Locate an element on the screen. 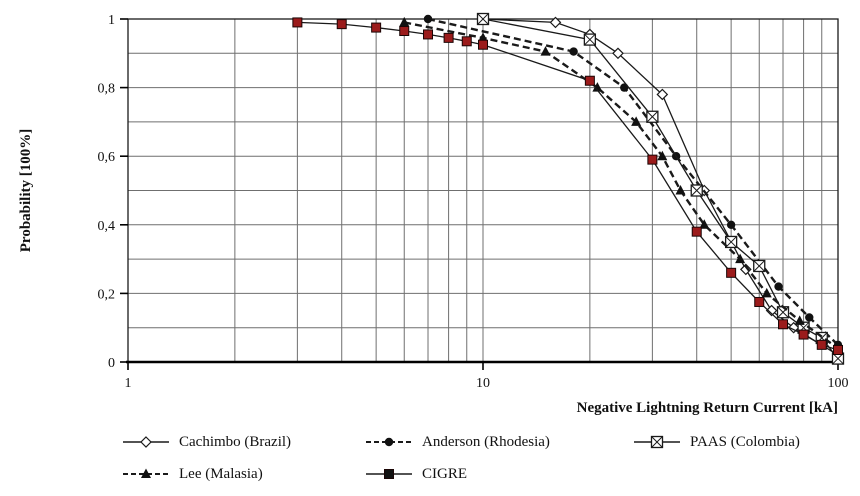  circle-filled-icon is located at coordinates (389, 442).